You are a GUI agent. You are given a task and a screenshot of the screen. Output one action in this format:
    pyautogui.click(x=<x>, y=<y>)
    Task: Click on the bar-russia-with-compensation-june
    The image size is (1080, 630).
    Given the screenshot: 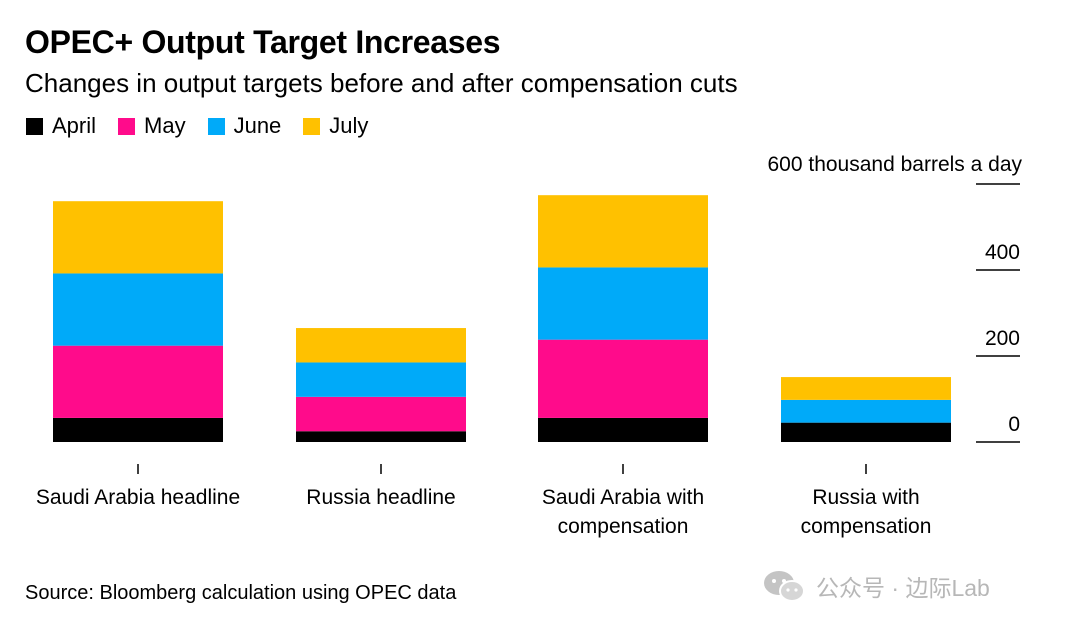 What is the action you would take?
    pyautogui.click(x=866, y=411)
    